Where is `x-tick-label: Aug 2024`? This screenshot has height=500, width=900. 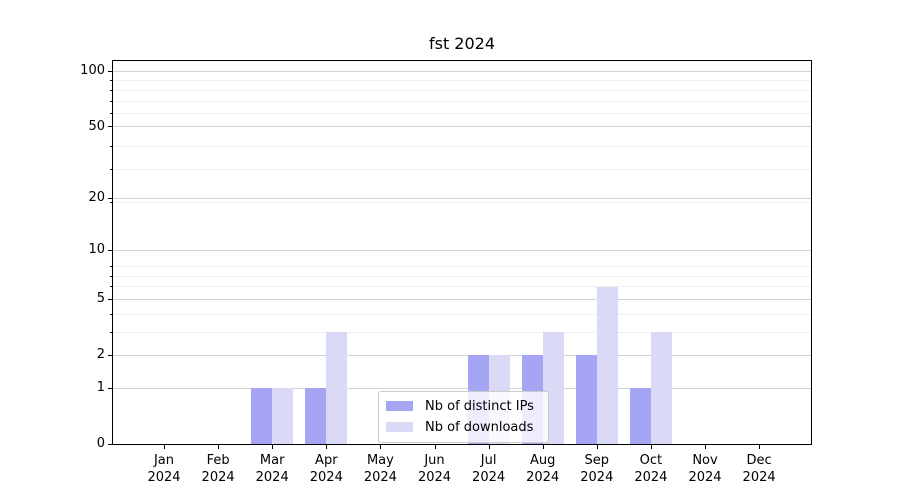 x-tick-label: Aug 2024 is located at coordinates (543, 469).